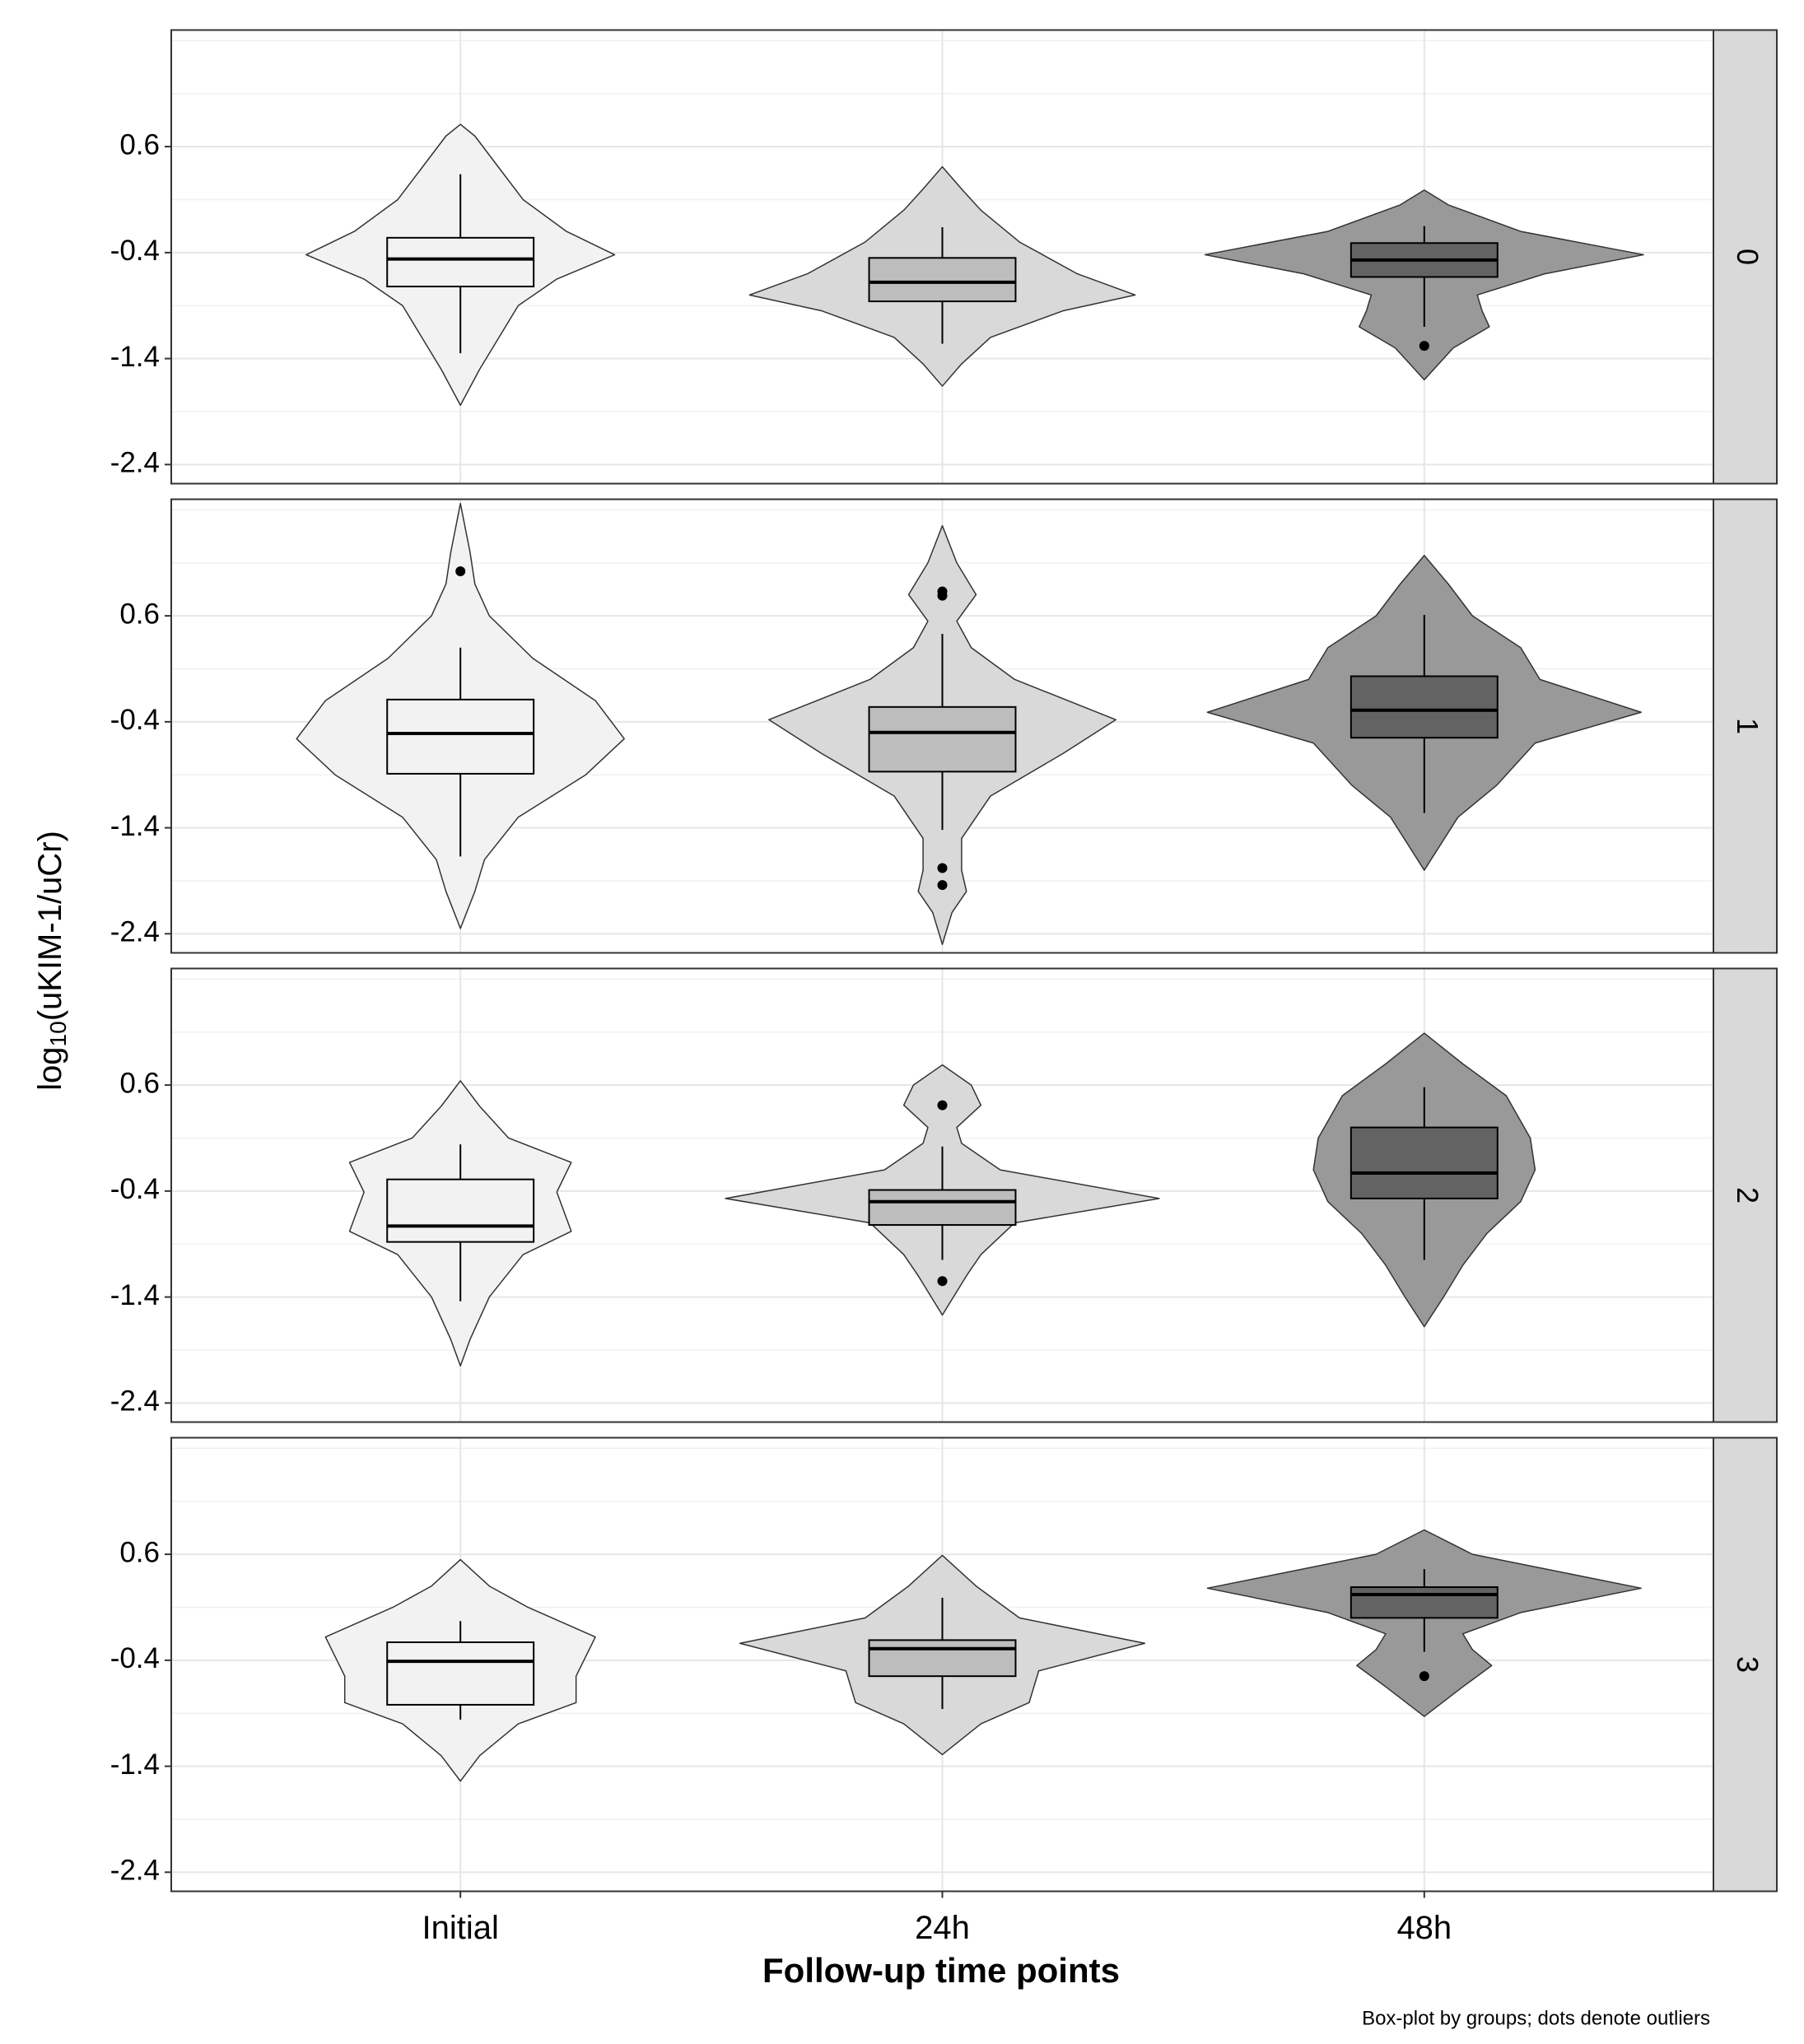 Image resolution: width=1804 pixels, height=2044 pixels. I want to click on x-tick-label: 48h, so click(1424, 1928).